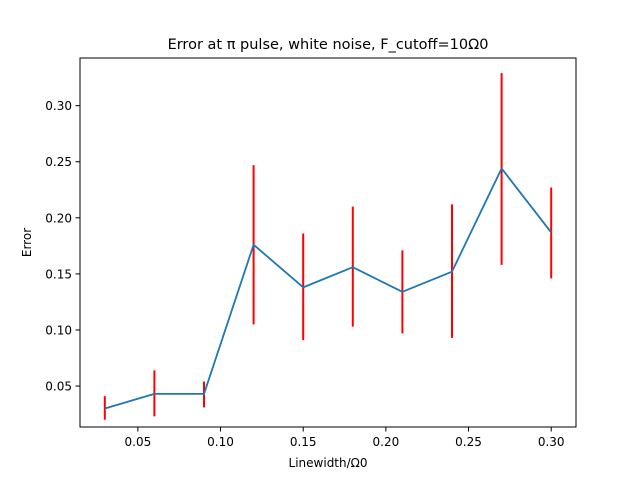 This screenshot has height=480, width=640. I want to click on y-tick-label: 0.20, so click(58, 218).